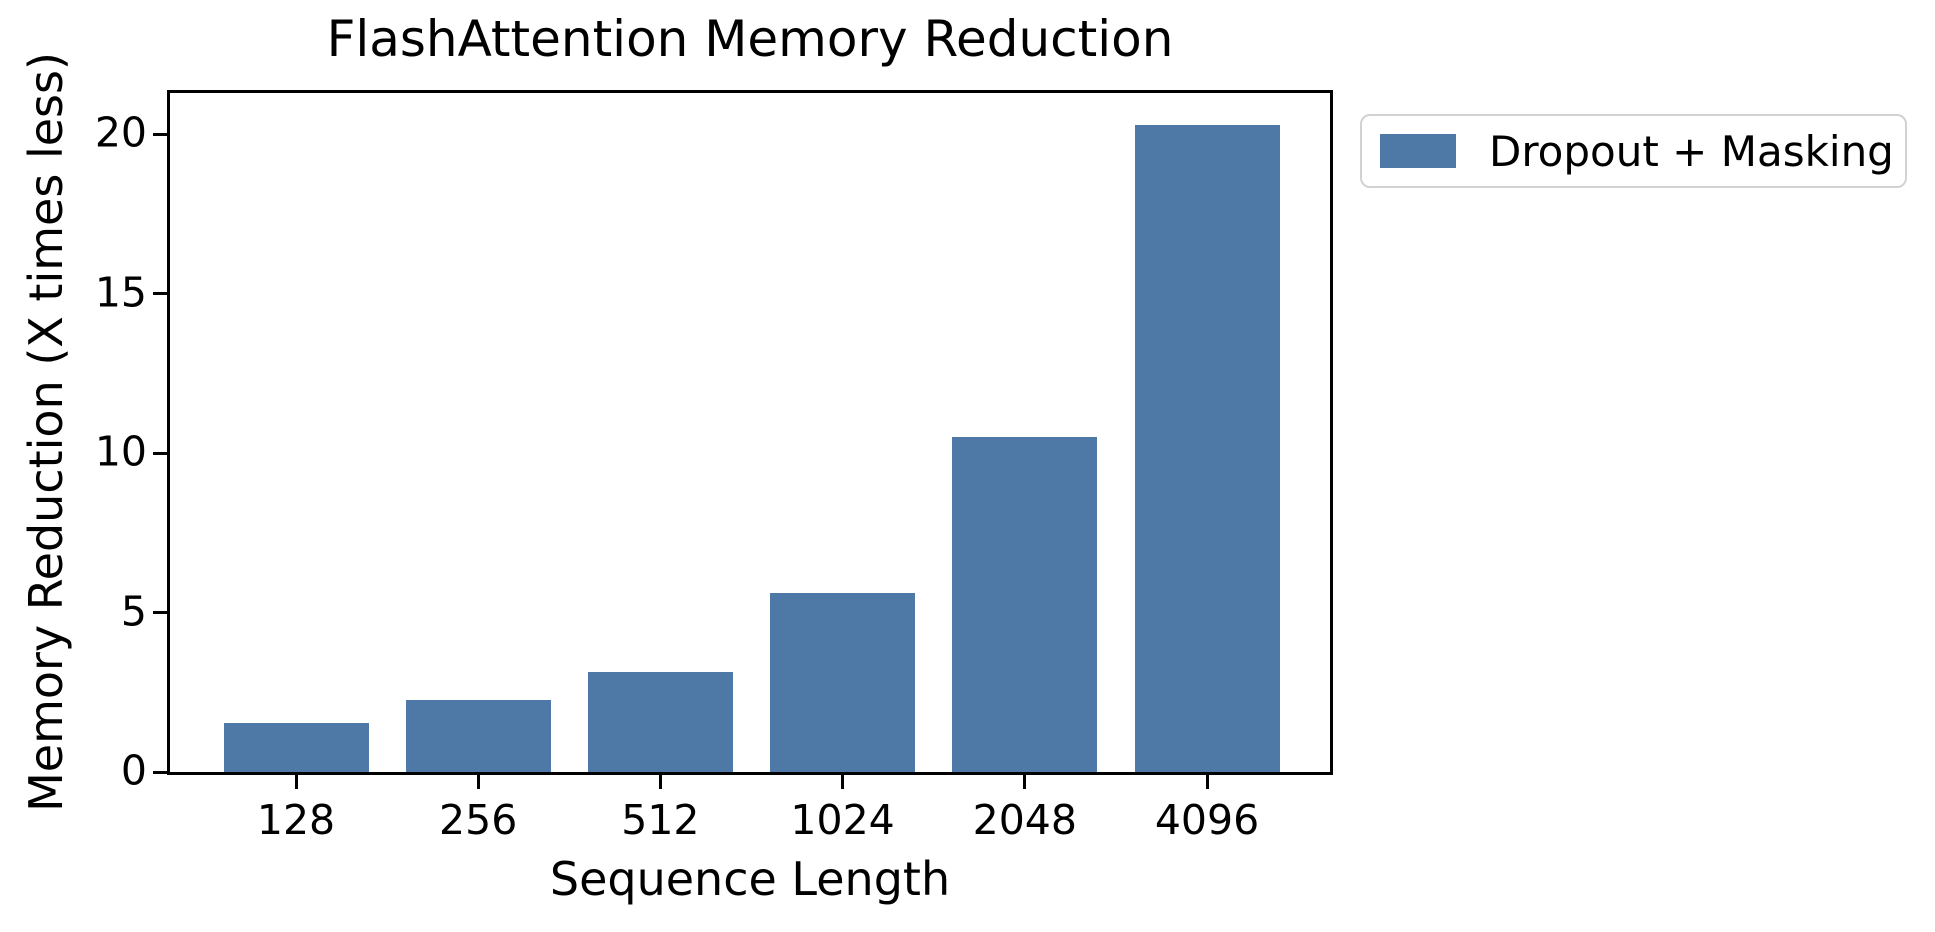 The height and width of the screenshot is (932, 1935). What do you see at coordinates (296, 820) in the screenshot?
I see `x-tick-label-128: 128` at bounding box center [296, 820].